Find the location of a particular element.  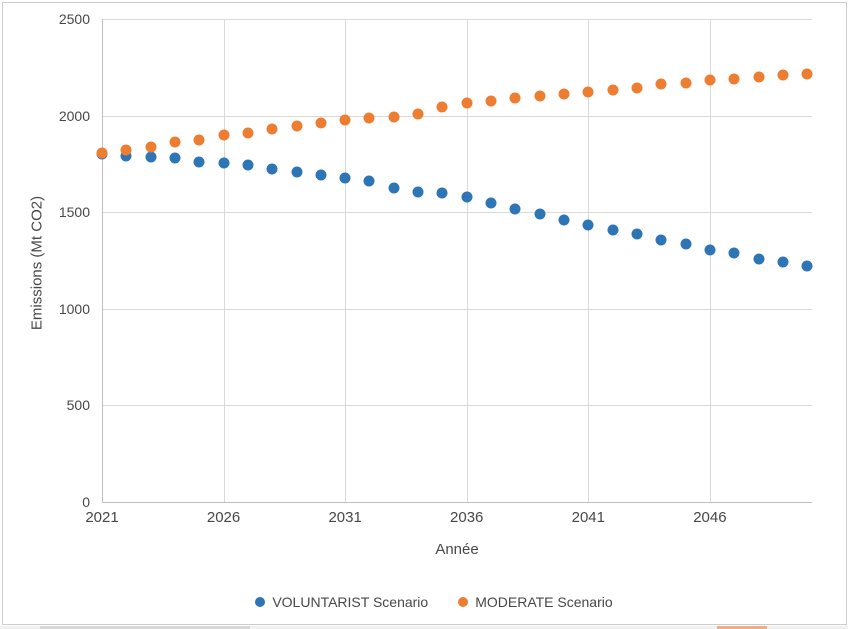

moderate-series-marker-icon is located at coordinates (463, 602).